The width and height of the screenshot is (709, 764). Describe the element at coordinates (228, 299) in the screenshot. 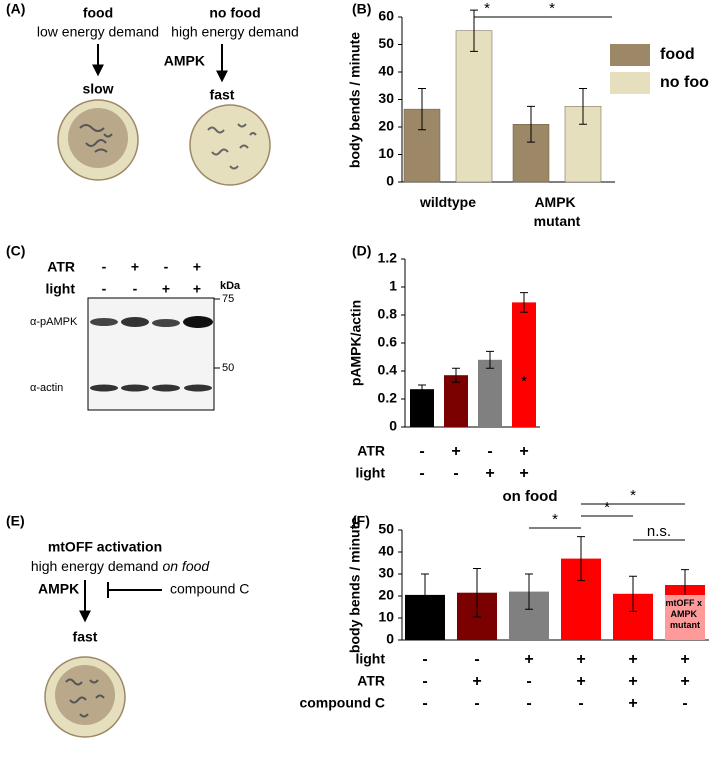

I see `marker: 75` at that location.